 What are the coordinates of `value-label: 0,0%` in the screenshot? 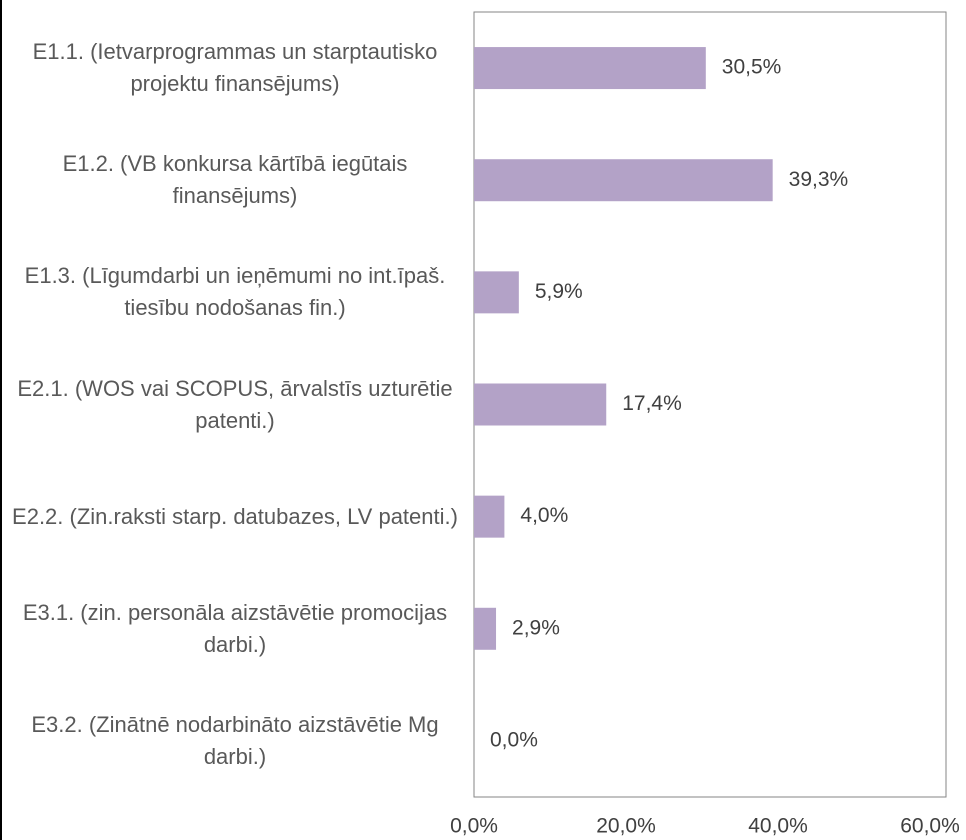 It's located at (514, 739).